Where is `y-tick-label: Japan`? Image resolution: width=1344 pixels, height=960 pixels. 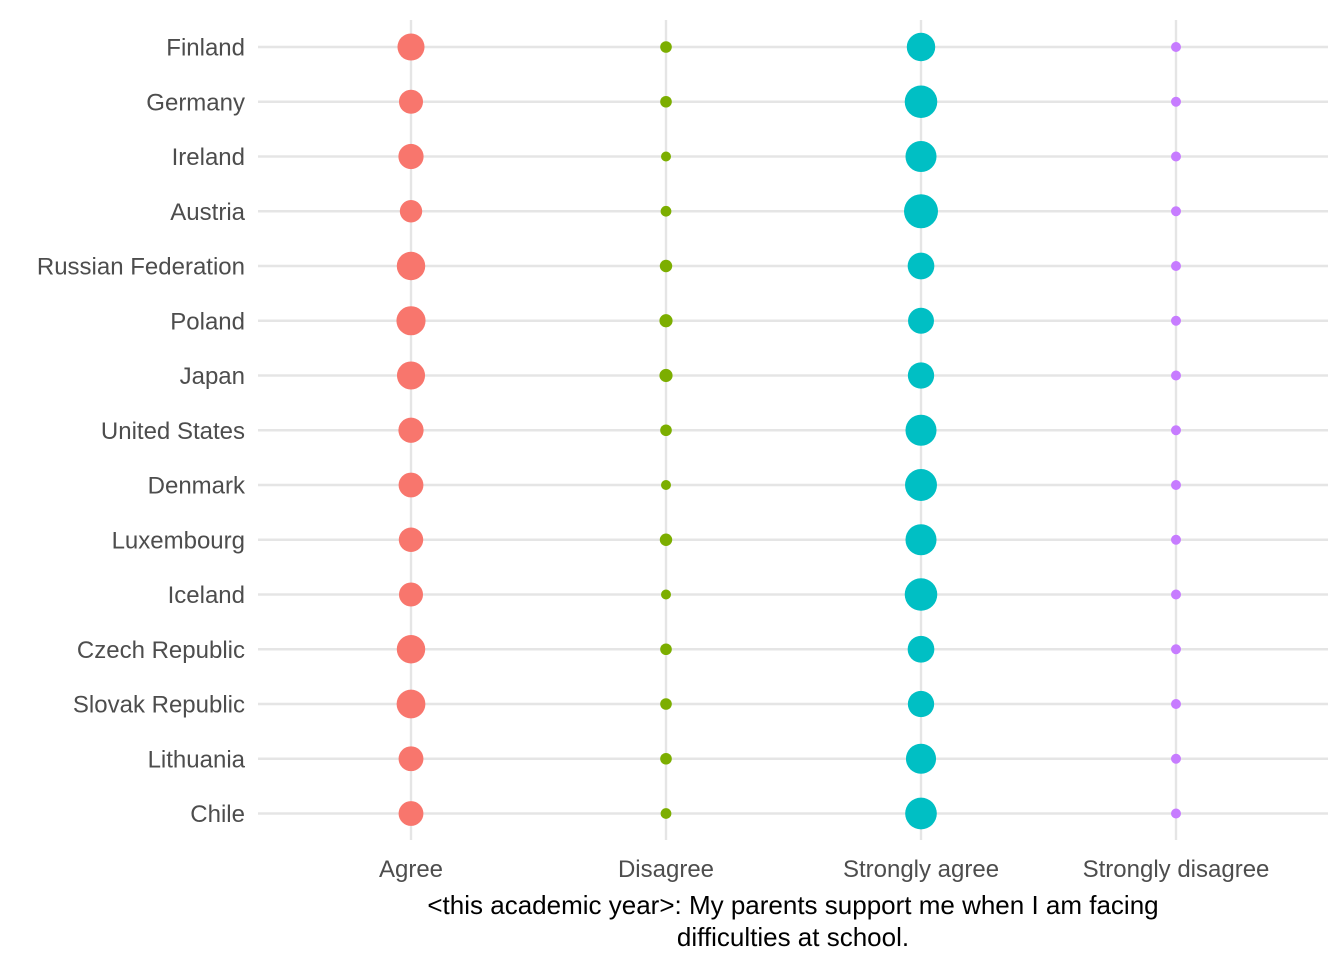
y-tick-label: Japan is located at coordinates (212, 376).